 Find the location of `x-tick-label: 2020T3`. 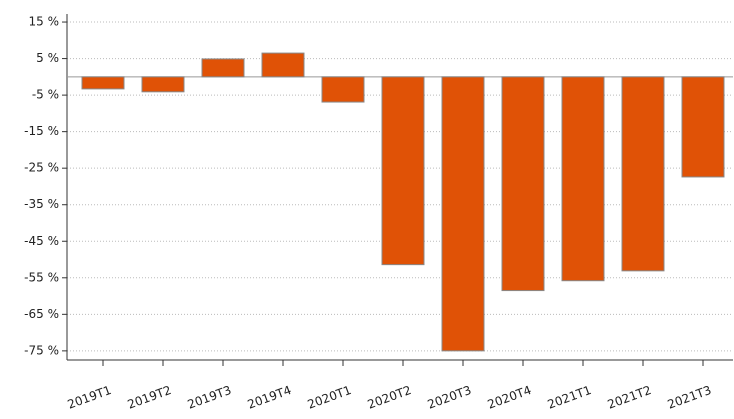

x-tick-label: 2020T3 is located at coordinates (450, 397).